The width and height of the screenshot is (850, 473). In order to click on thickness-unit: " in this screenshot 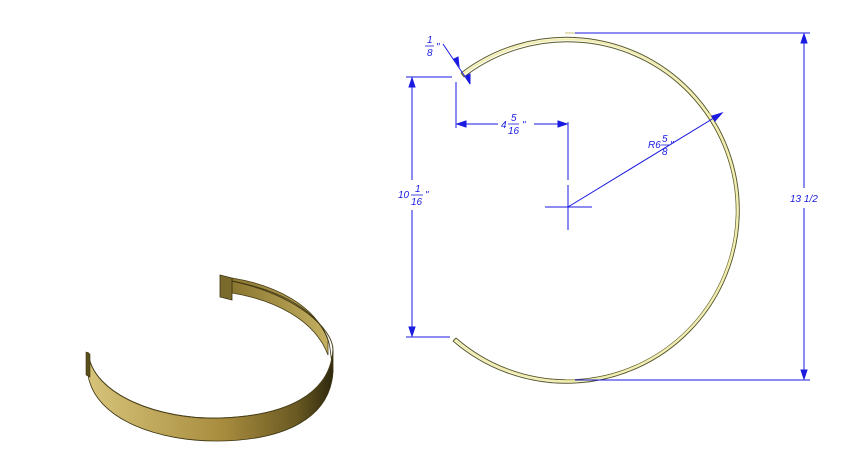, I will do `click(438, 47)`.